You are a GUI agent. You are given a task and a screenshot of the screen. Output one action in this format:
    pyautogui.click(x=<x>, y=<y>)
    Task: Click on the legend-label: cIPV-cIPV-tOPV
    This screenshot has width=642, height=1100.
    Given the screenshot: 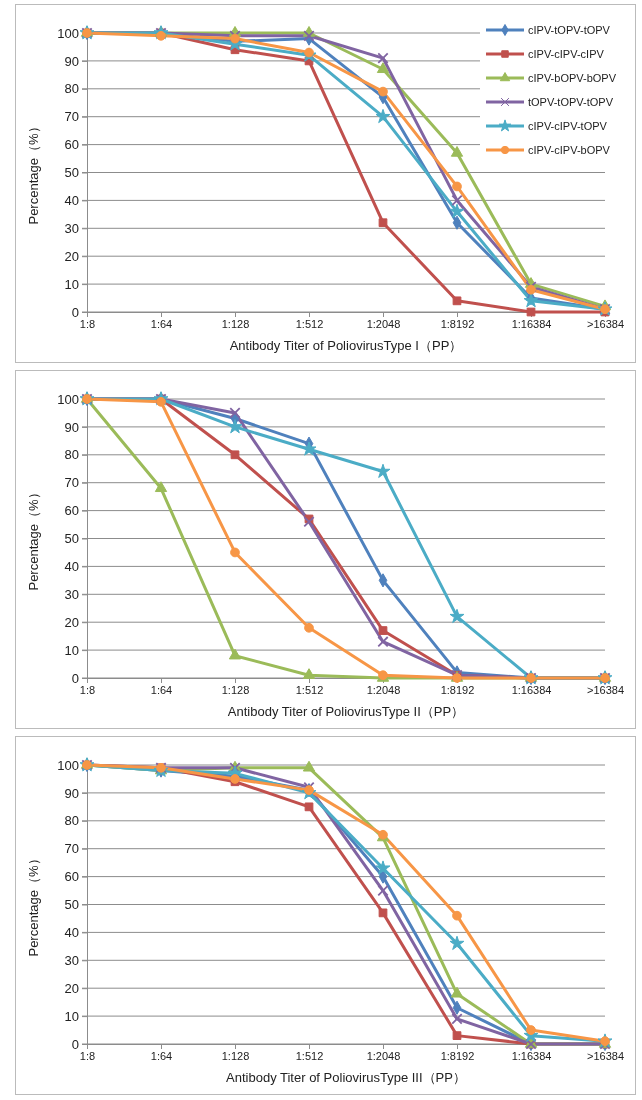 What is the action you would take?
    pyautogui.click(x=568, y=126)
    